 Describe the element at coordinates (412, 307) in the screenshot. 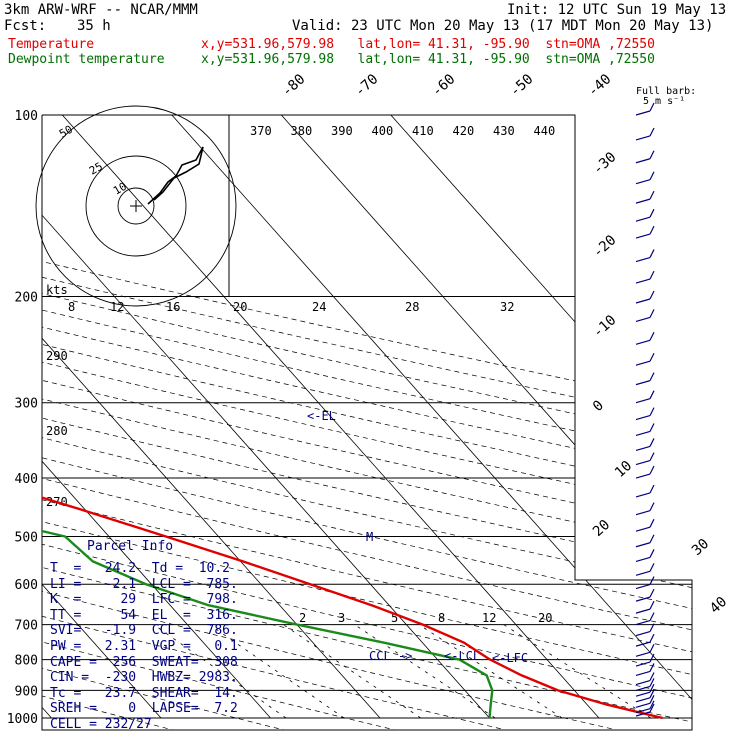

I see `hodo-speed-label: 28` at that location.